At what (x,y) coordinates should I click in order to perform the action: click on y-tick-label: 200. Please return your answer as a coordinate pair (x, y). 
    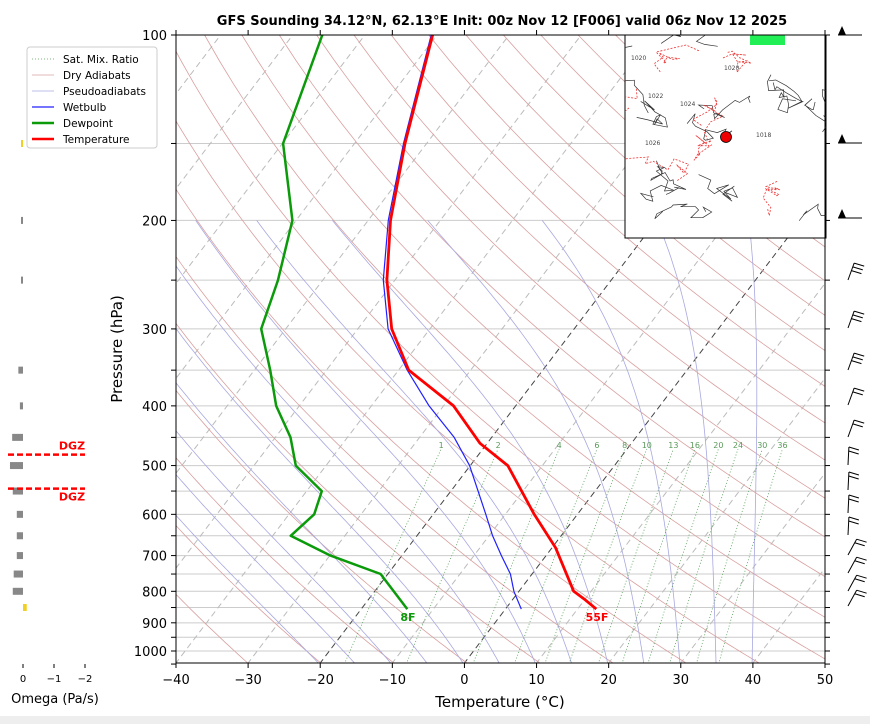
    Looking at the image, I should click on (154, 221).